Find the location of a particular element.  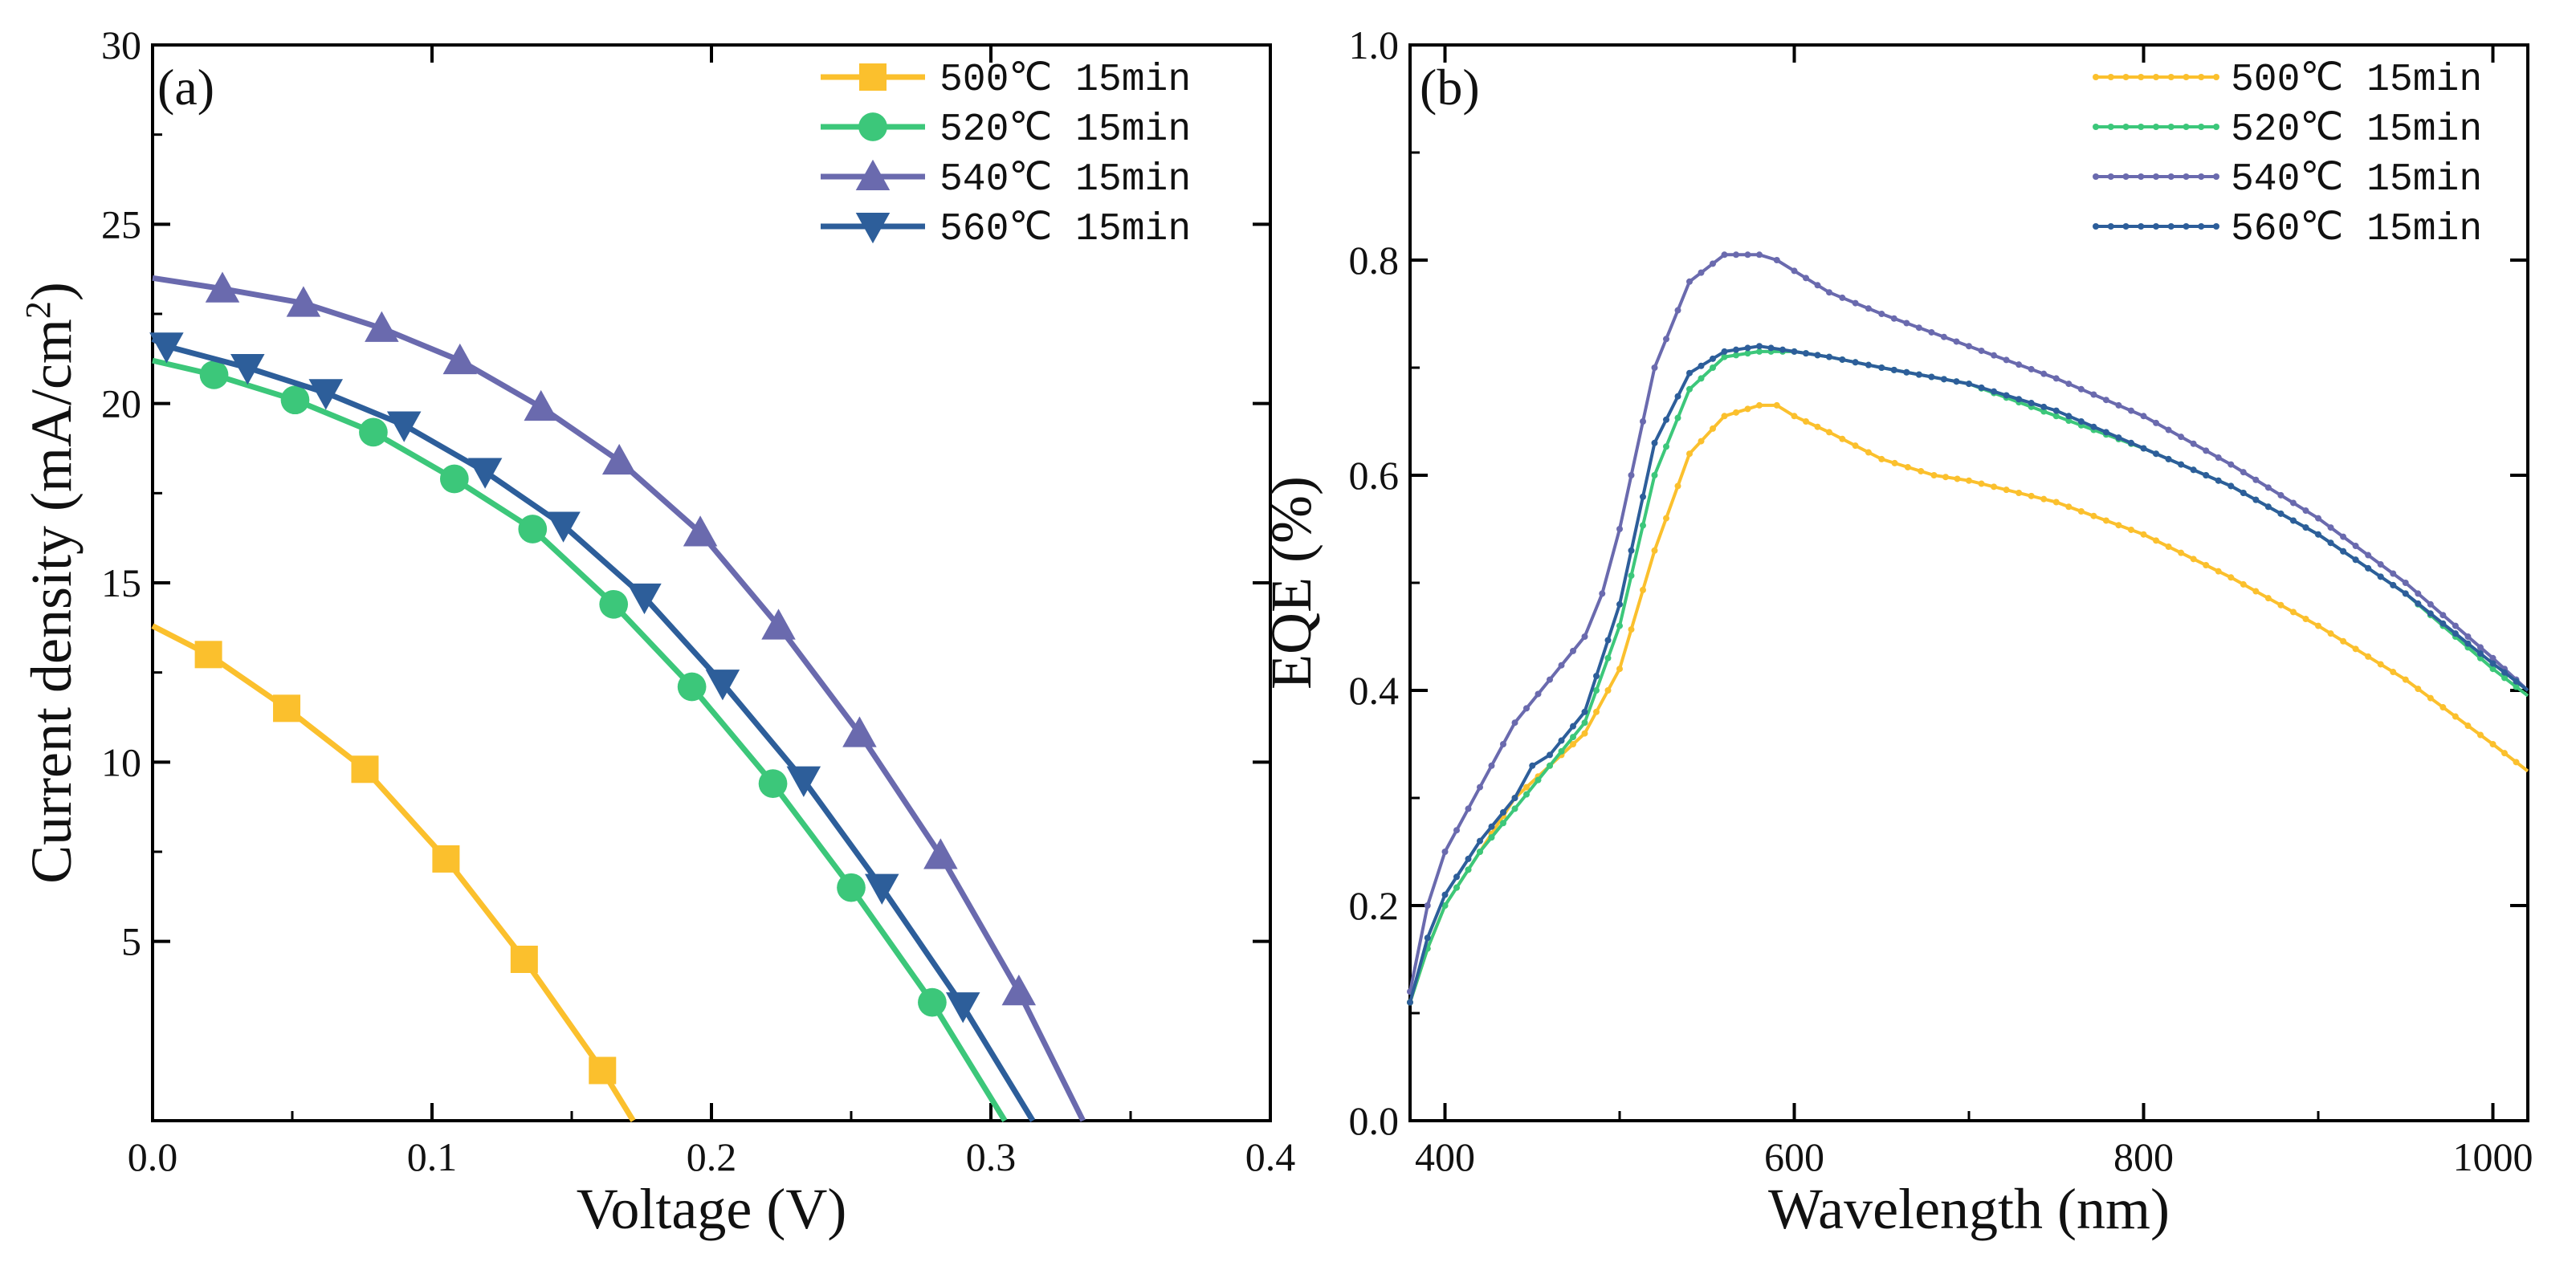

legend-item-3: 540℃ 15min is located at coordinates (2287, 180).